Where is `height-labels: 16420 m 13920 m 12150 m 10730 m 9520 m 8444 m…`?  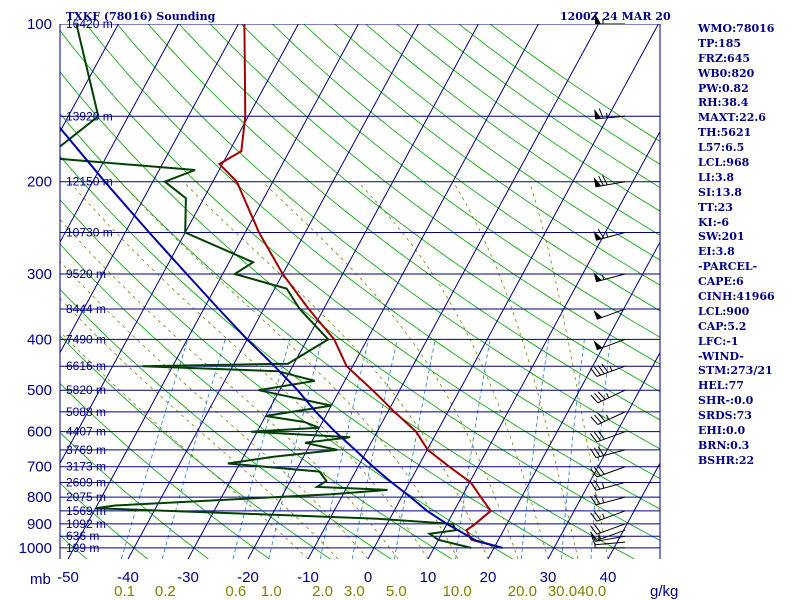
height-labels: 16420 m 13920 m 12150 m 10730 m 9520 m 8444 m… is located at coordinates (89, 286).